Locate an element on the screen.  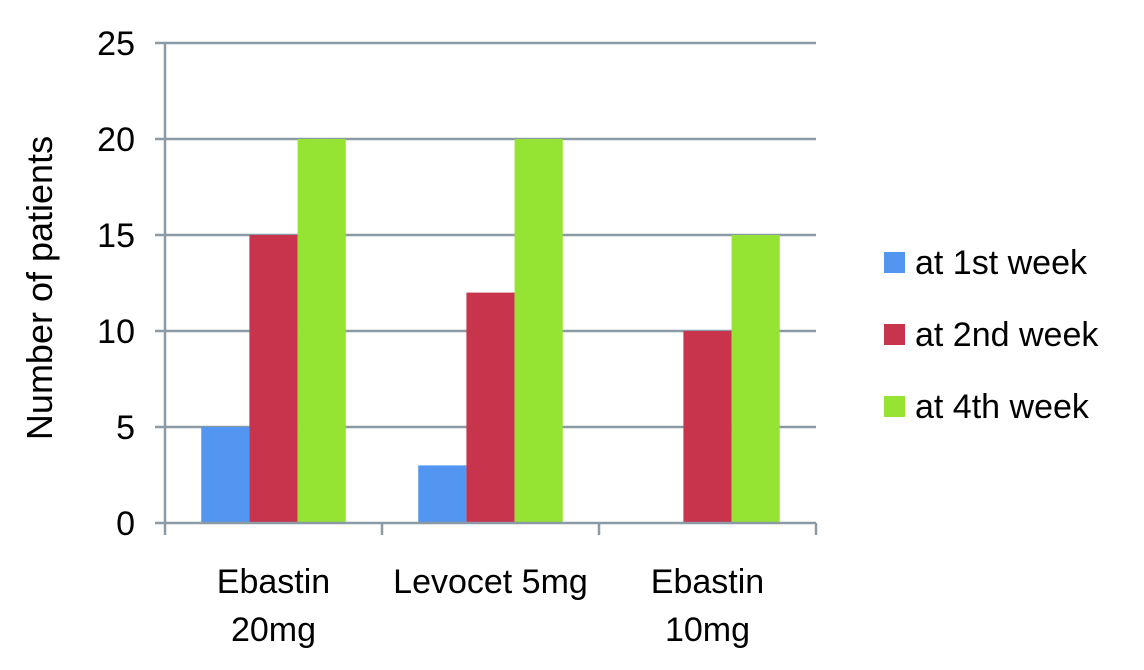
legend-label: at 1st week is located at coordinates (1001, 263).